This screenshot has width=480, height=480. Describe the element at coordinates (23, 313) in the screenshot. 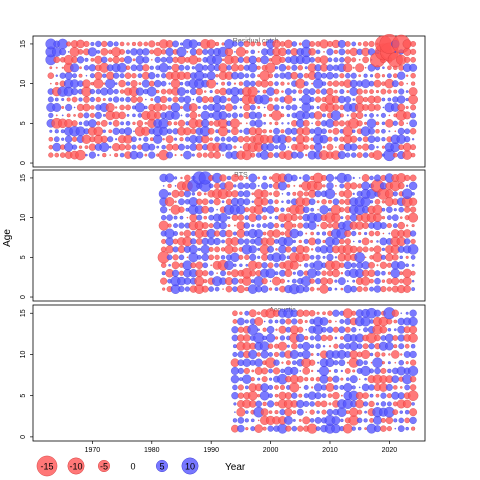

I see `y-tick-label: 15` at that location.